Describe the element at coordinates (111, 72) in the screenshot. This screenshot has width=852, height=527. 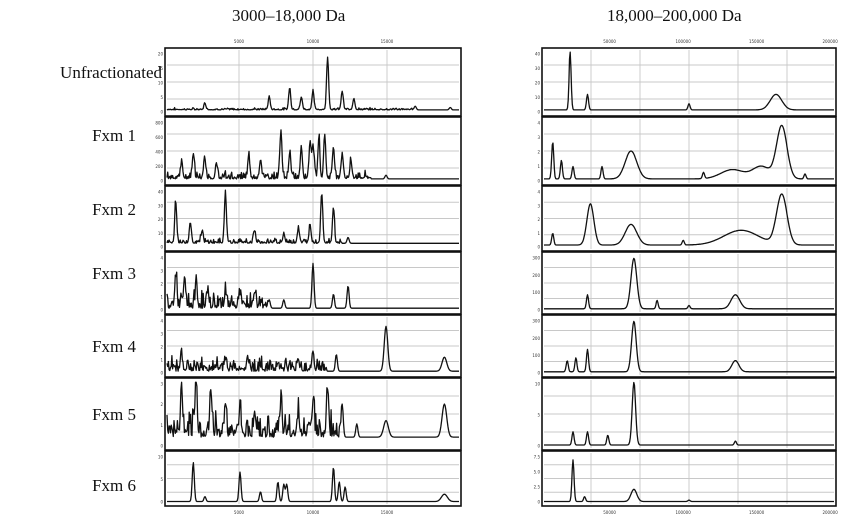
I see `row-label-unfractionated: Unfractionated` at that location.